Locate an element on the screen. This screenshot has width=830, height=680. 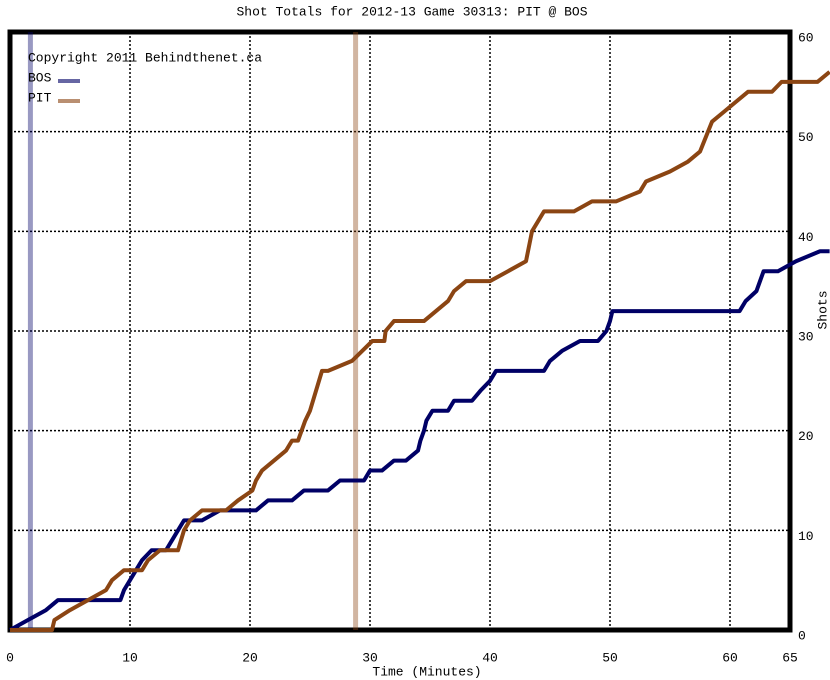
x-tick-label: 40 is located at coordinates (490, 657).